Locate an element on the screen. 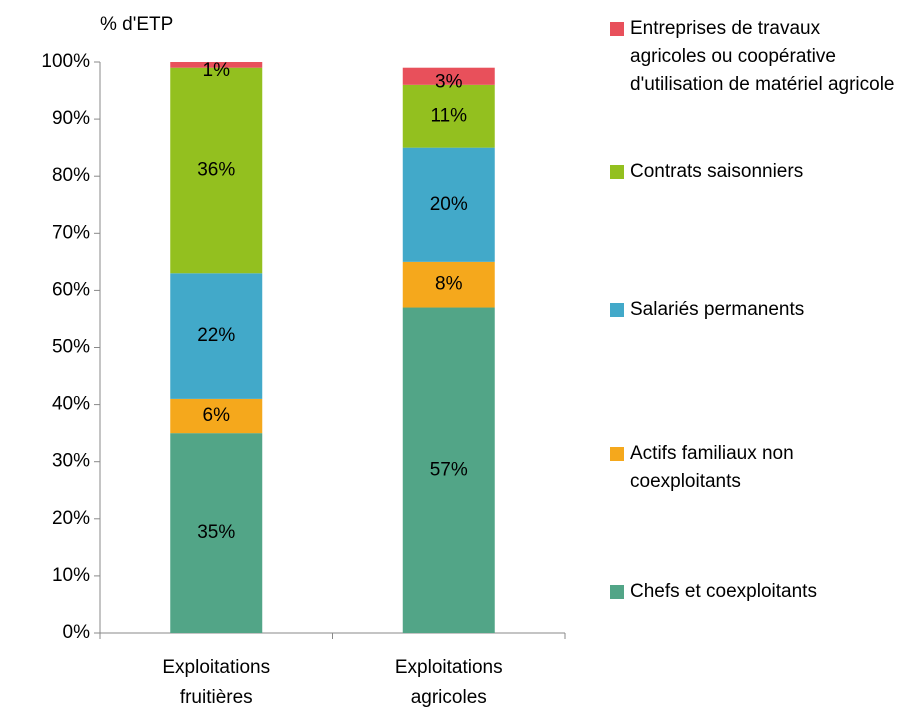 The image size is (910, 715). legend-label: Actifs familiaux non coexploitants is located at coordinates (712, 467).